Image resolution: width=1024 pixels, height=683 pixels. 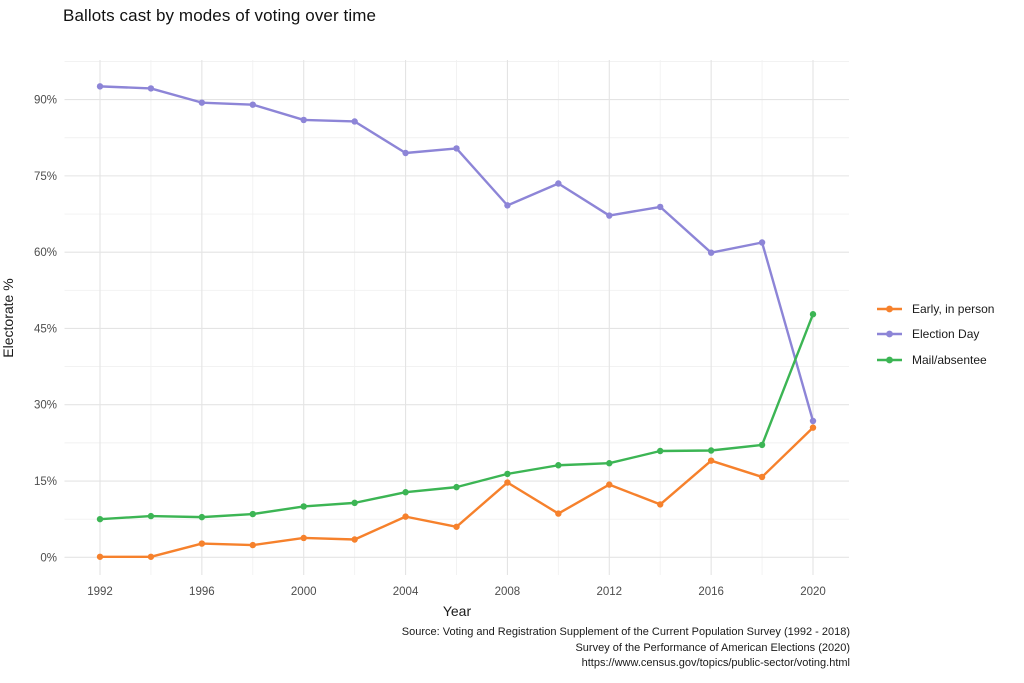 I want to click on y-tick-label: 15%, so click(x=45, y=482).